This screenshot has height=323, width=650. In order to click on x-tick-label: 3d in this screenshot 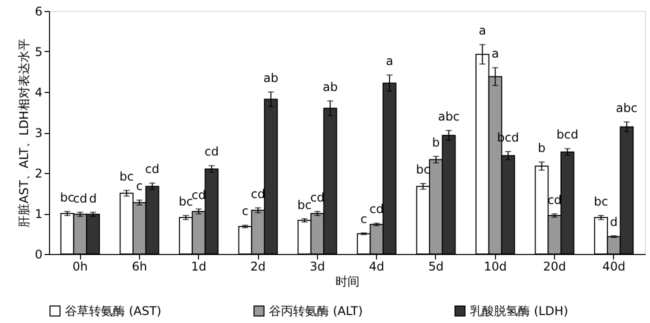, I will do `click(317, 267)`.